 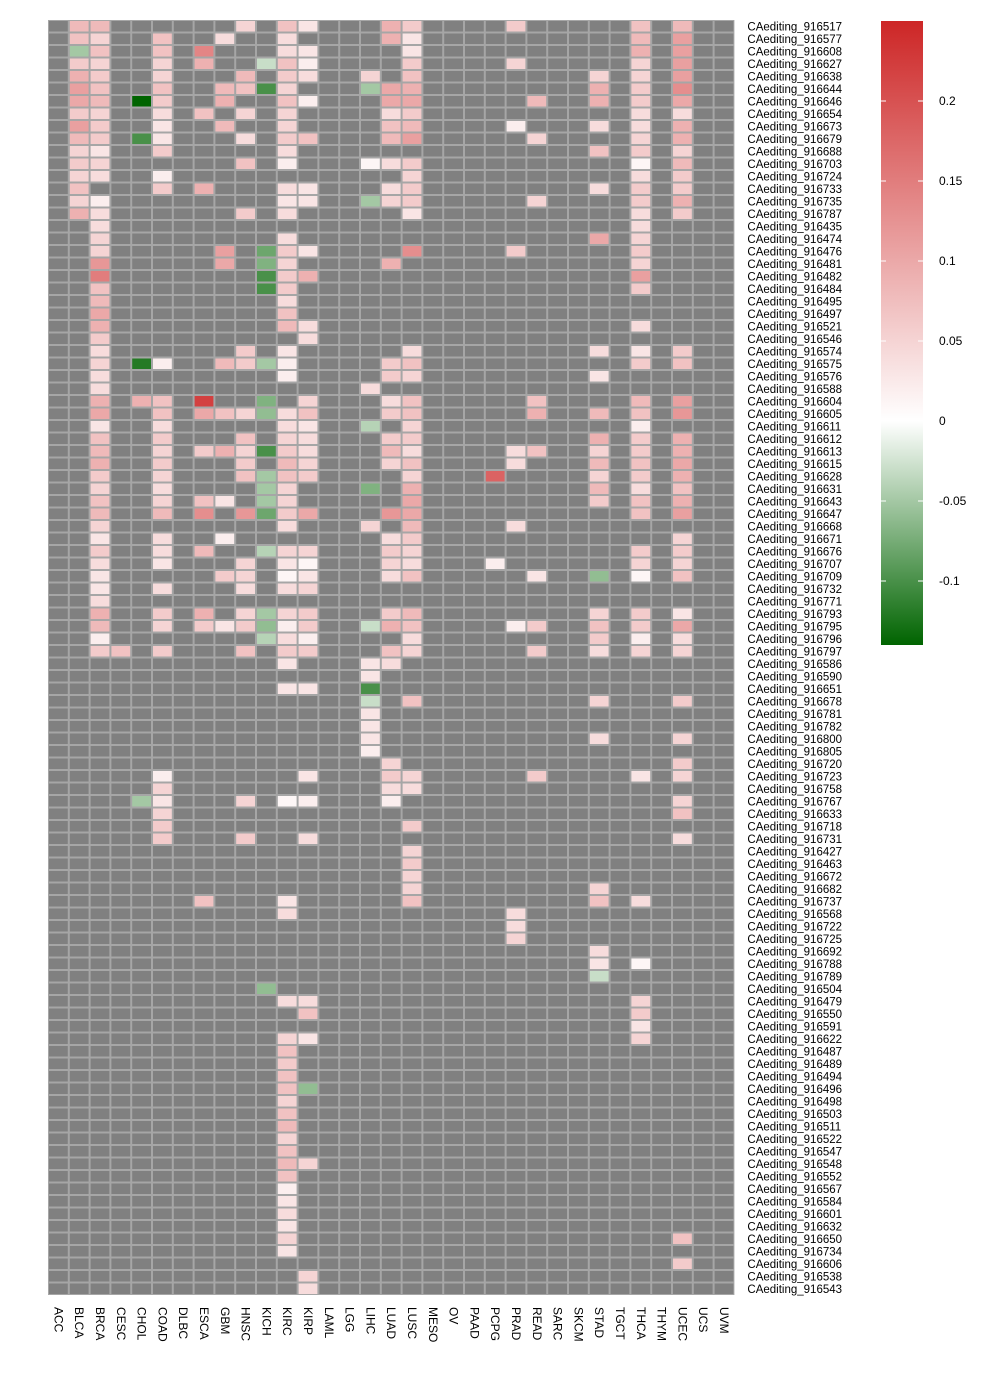 I want to click on row-label: CAediting_916627, so click(x=794, y=65).